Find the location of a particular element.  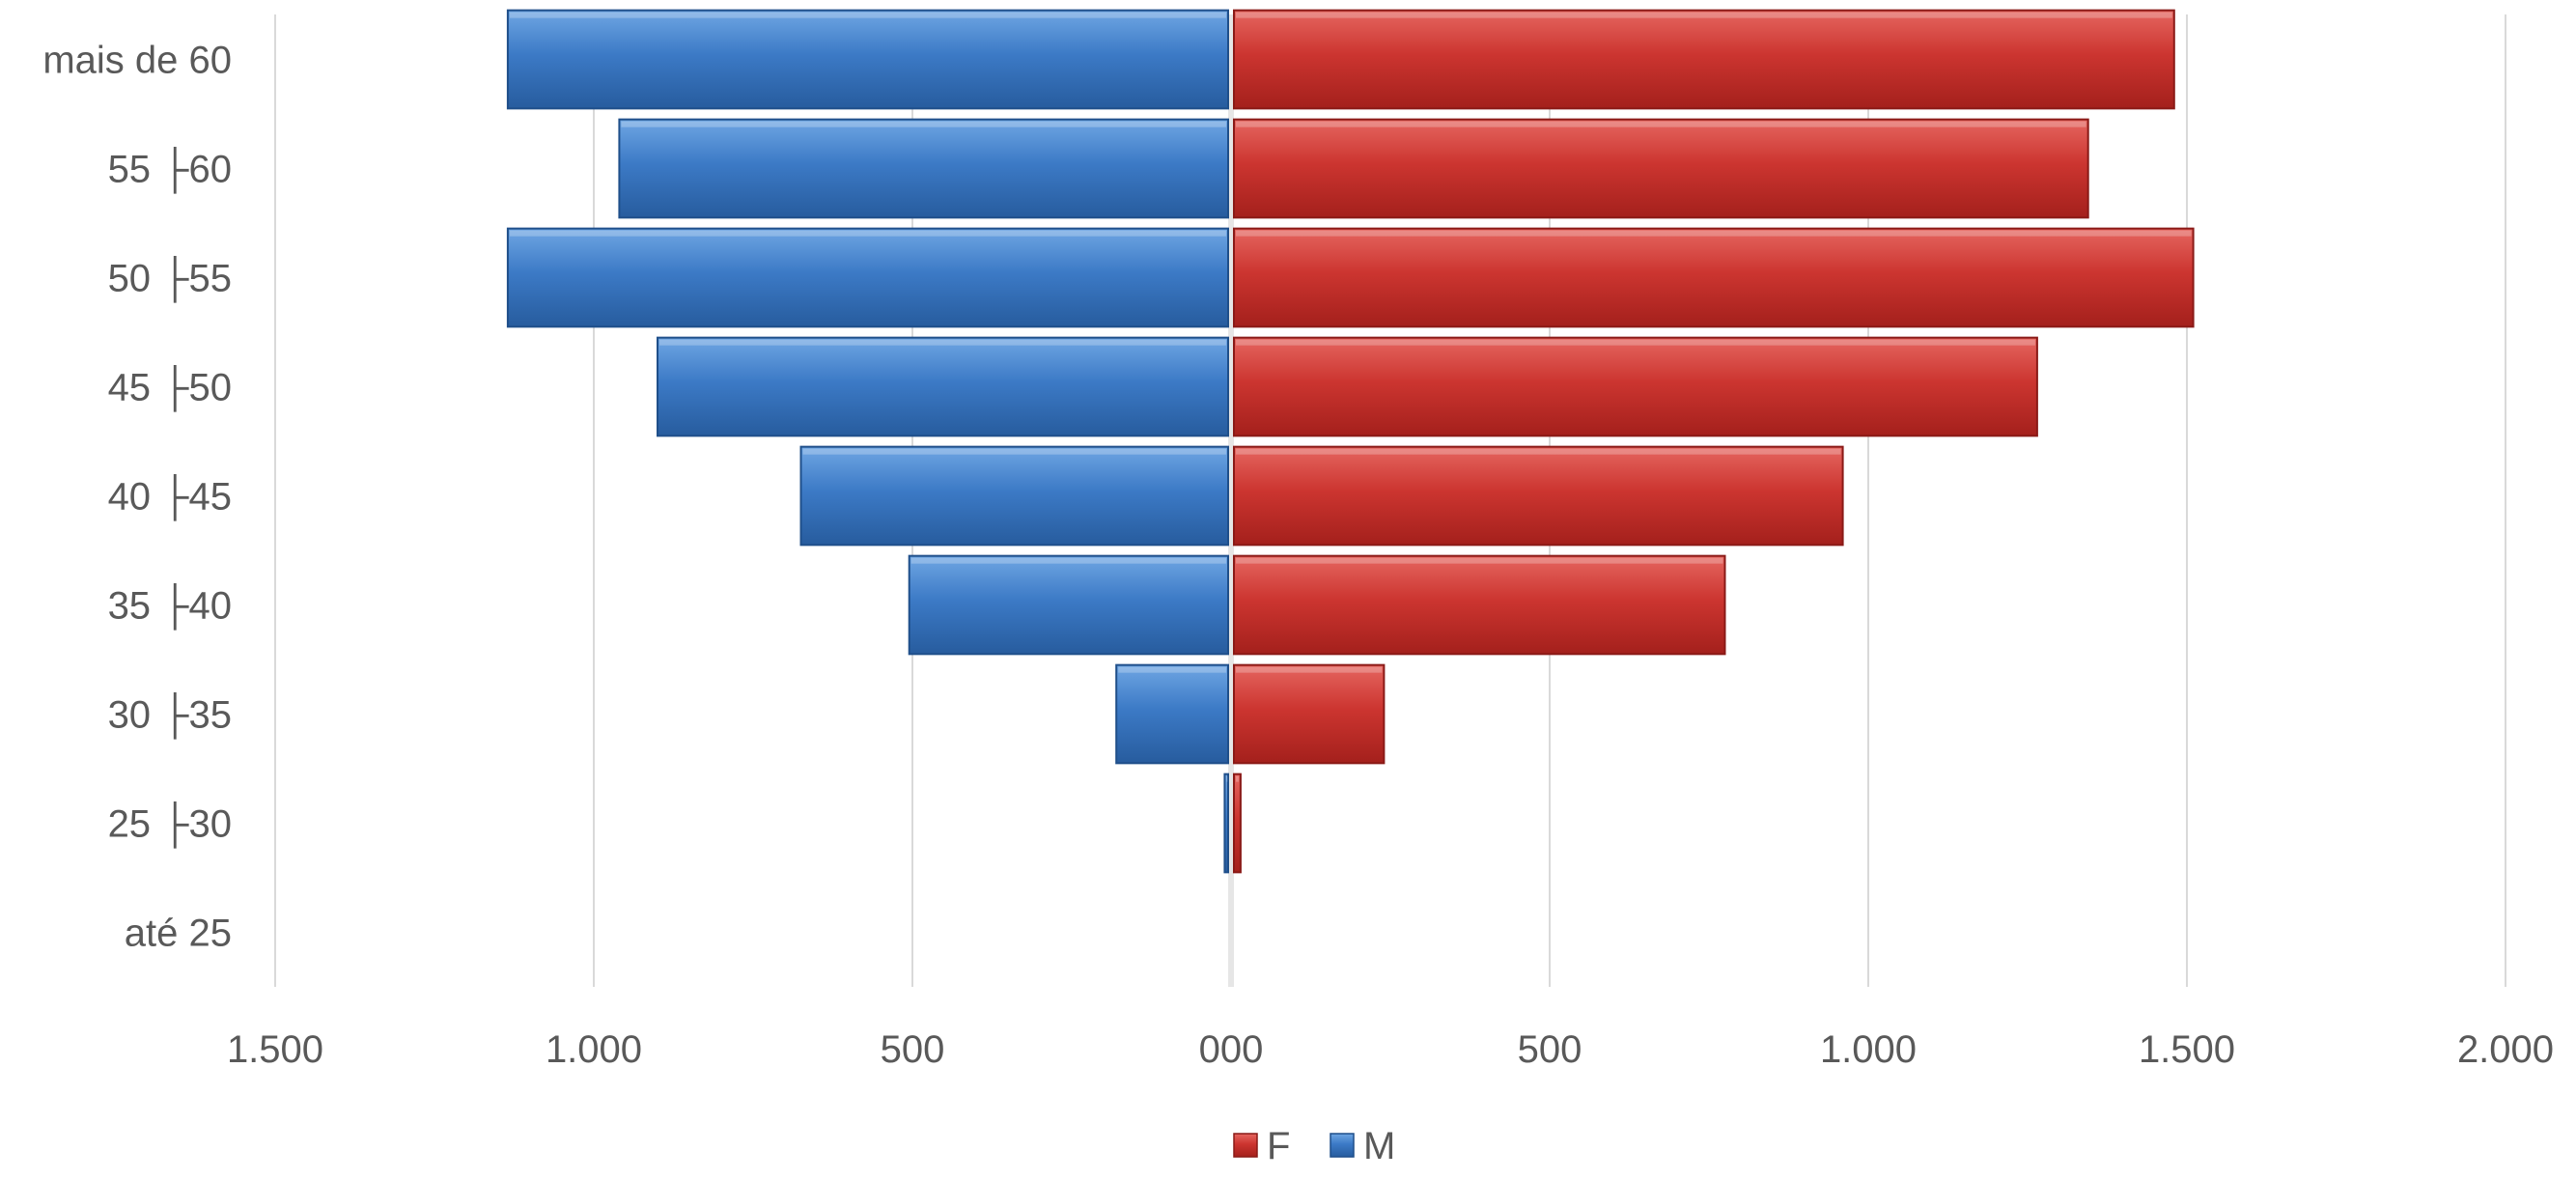

category-label: até 25 is located at coordinates (179, 934).